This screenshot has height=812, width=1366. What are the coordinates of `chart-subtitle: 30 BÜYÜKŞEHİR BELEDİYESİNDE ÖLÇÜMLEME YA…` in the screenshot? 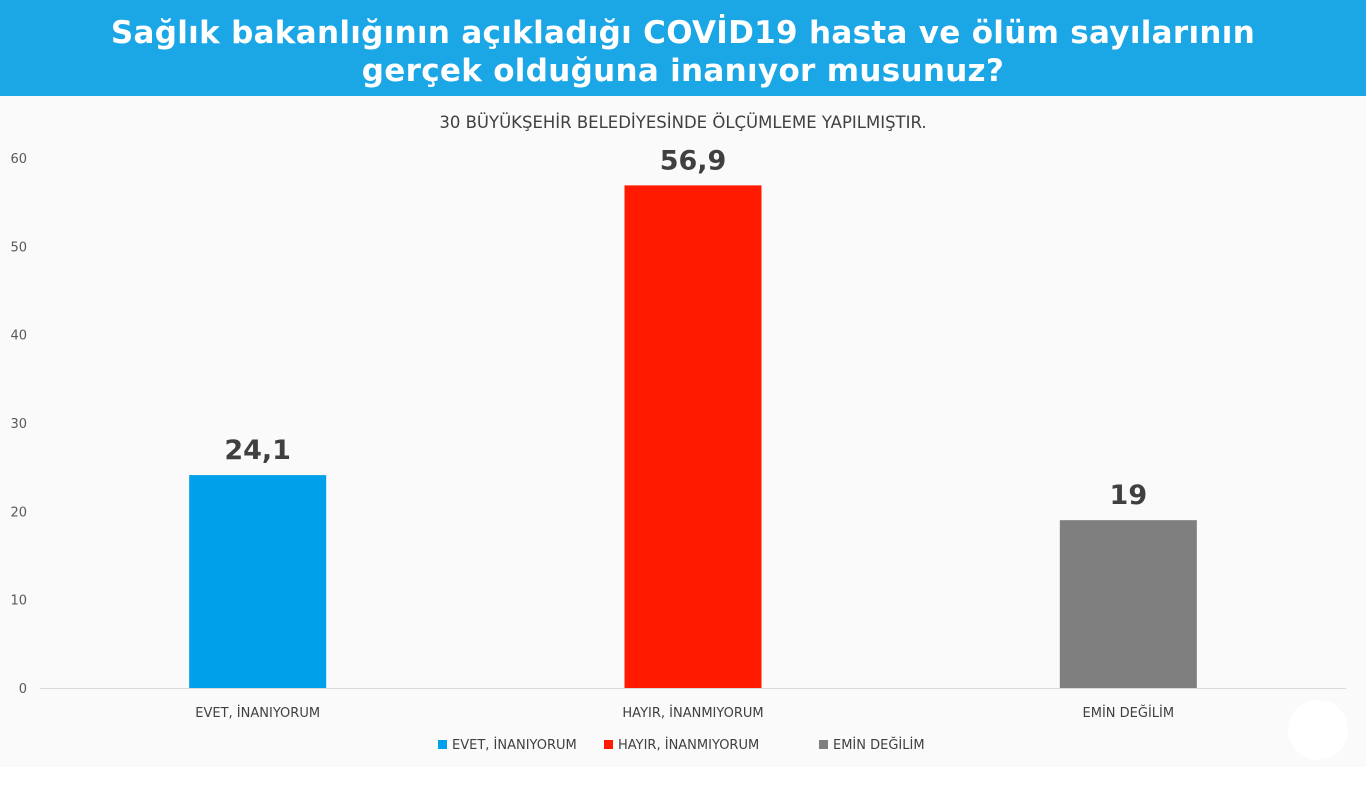 It's located at (683, 122).